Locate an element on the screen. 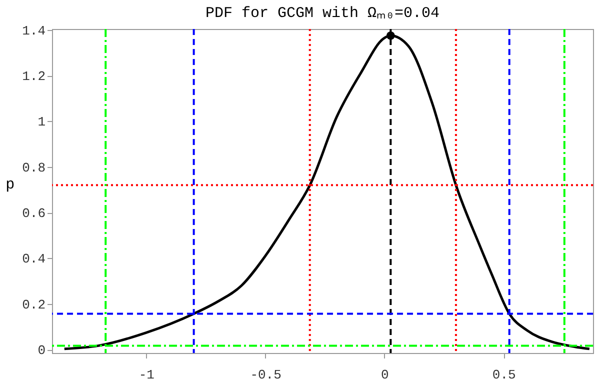  x-tick-label: 0 is located at coordinates (385, 375).